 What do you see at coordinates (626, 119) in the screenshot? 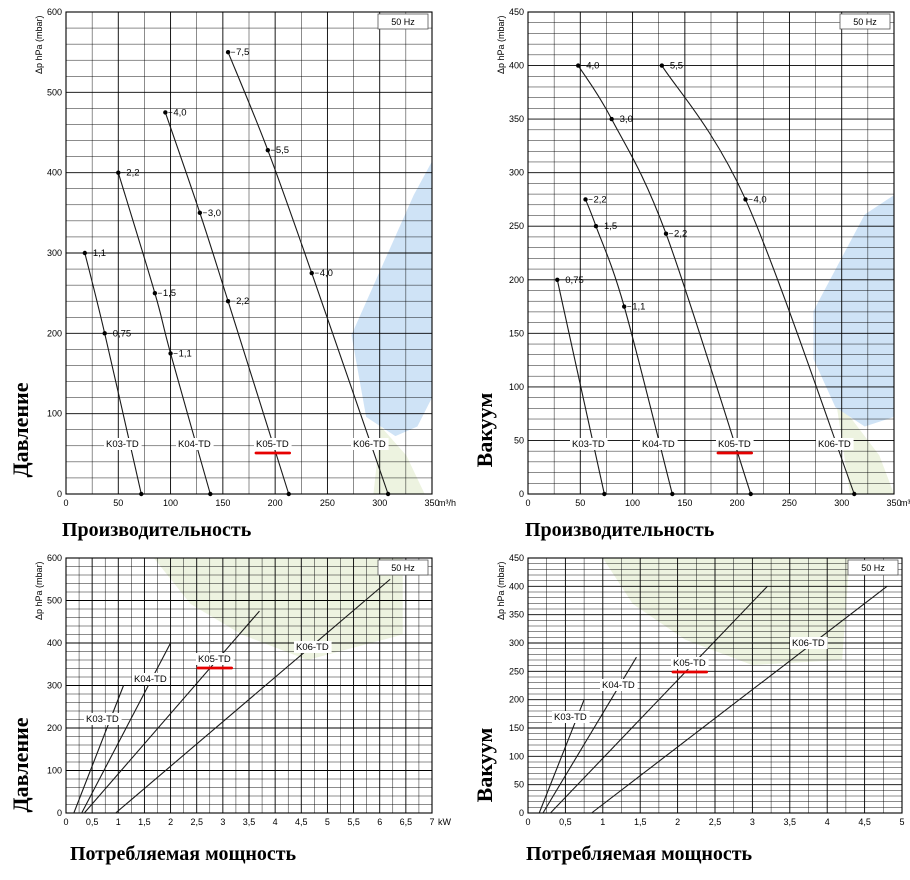
I see `point-label: 3,0` at bounding box center [626, 119].